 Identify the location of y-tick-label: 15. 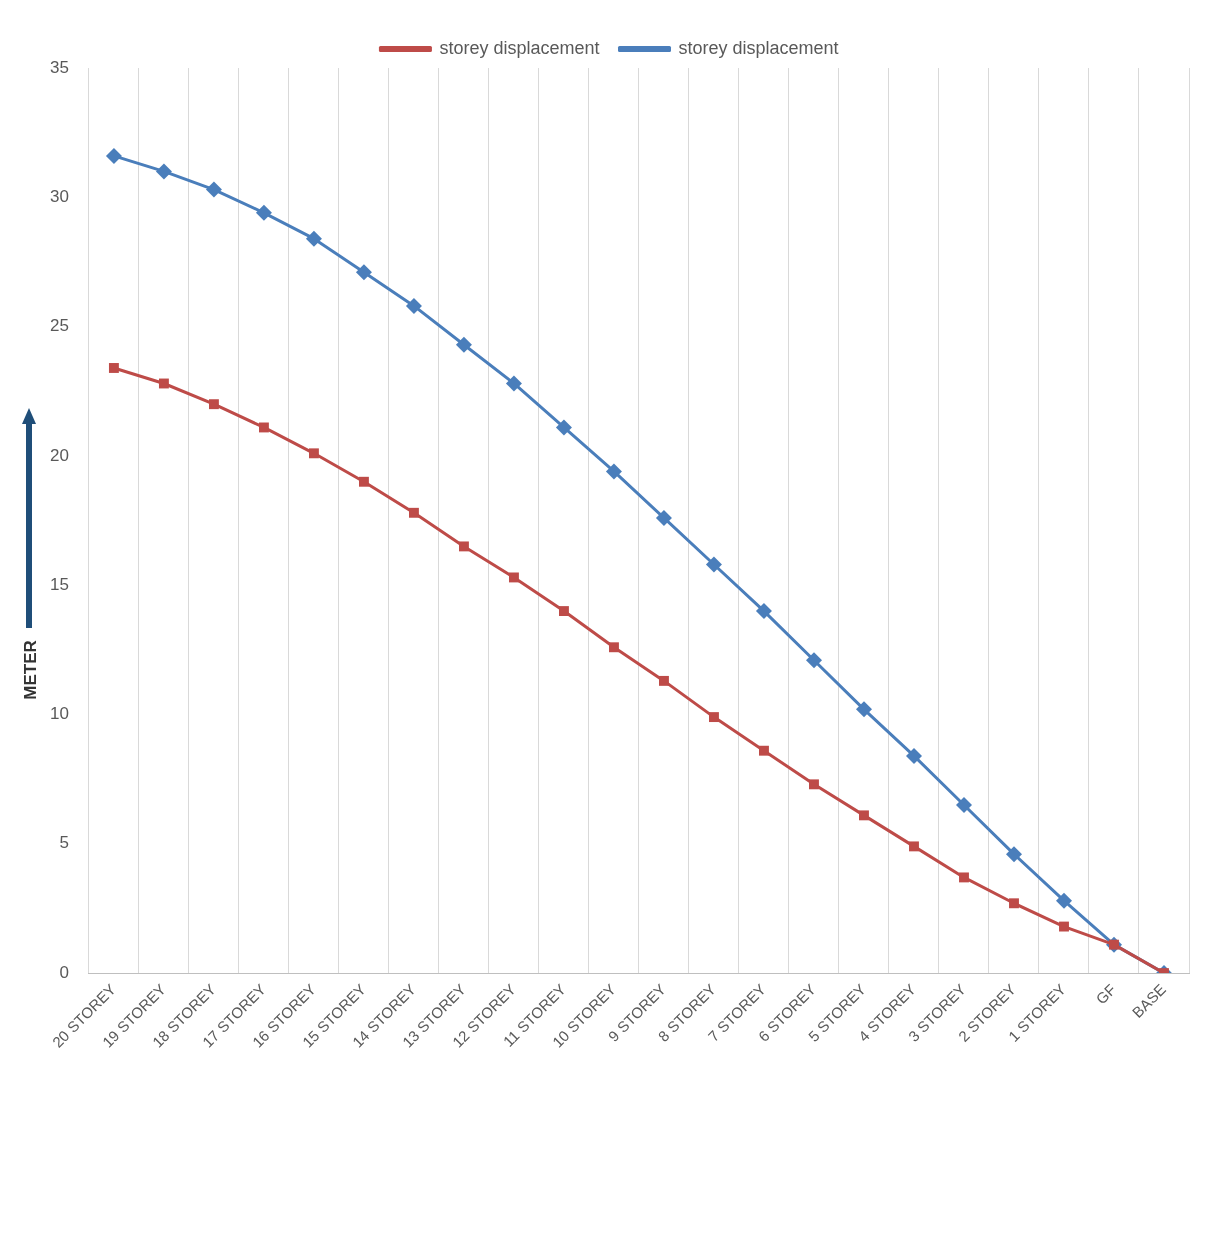
(59, 584).